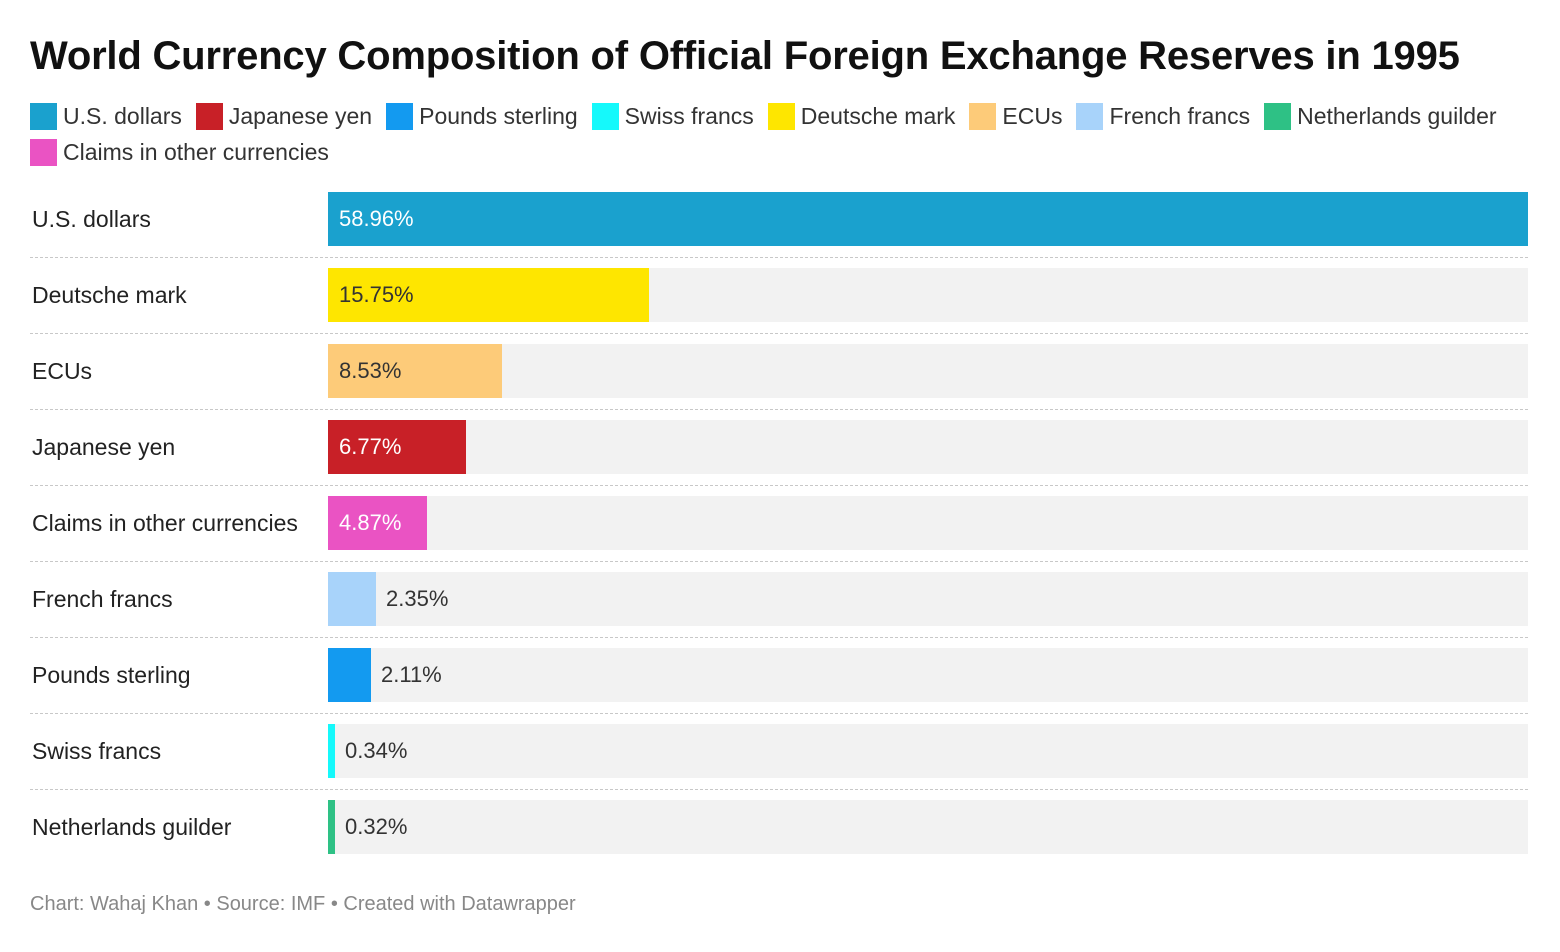 This screenshot has width=1560, height=952. Describe the element at coordinates (1397, 116) in the screenshot. I see `legend-label: Netherlands guilder` at that location.